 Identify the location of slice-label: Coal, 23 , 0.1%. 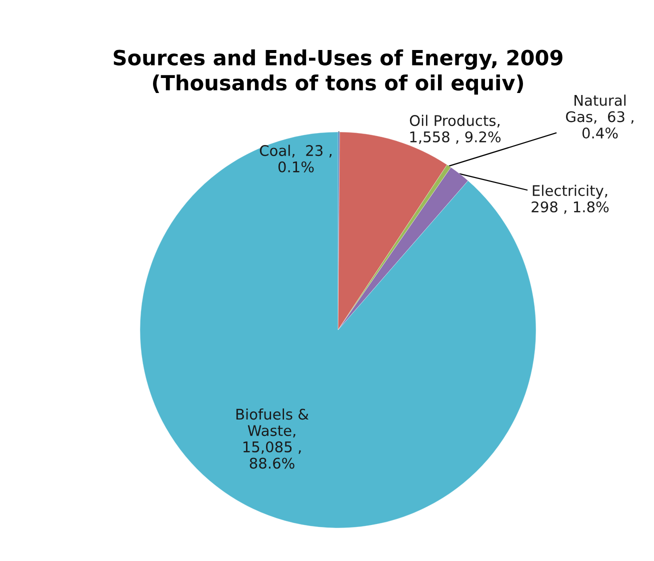
(296, 158).